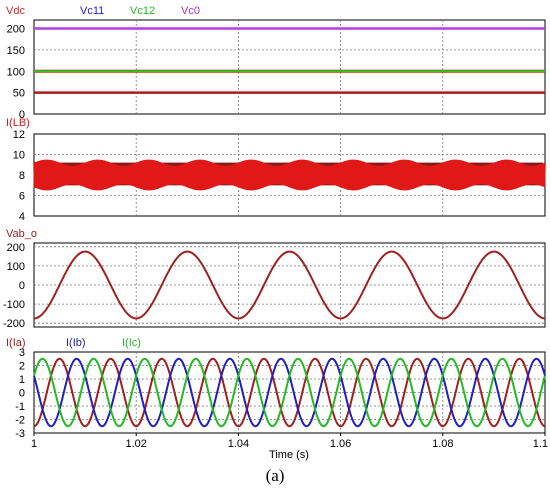  I want to click on panel-2-series, so click(289, 175).